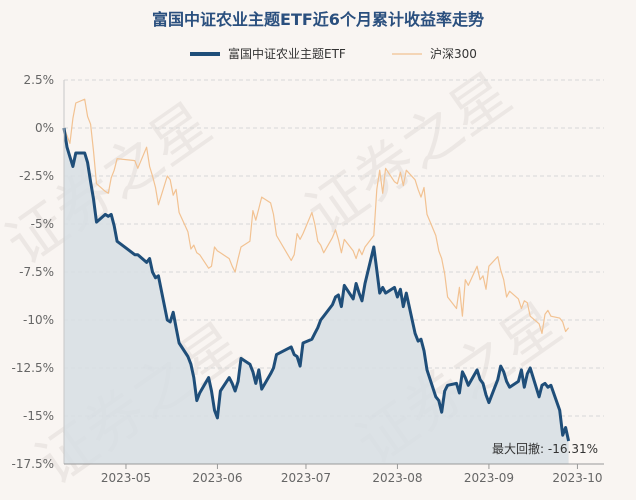  What do you see at coordinates (38, 416) in the screenshot?
I see `y-tick-label: -15%` at bounding box center [38, 416].